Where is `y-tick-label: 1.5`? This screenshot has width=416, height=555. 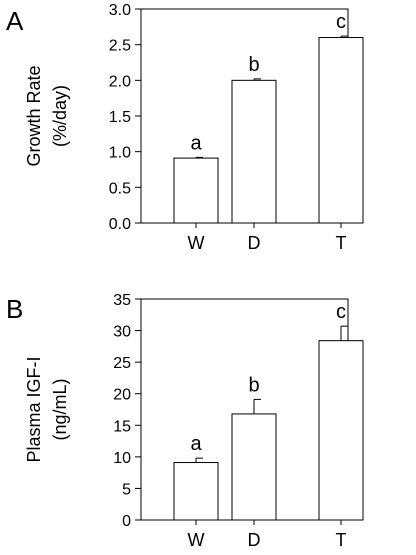 y-tick-label: 1.5 is located at coordinates (120, 117).